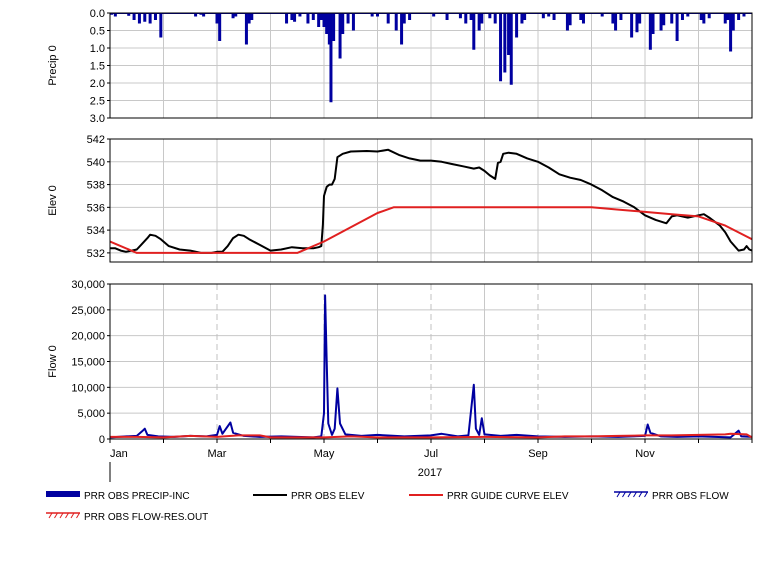 This screenshot has width=782, height=580. Describe the element at coordinates (324, 454) in the screenshot. I see `x-tick-label: May` at that location.